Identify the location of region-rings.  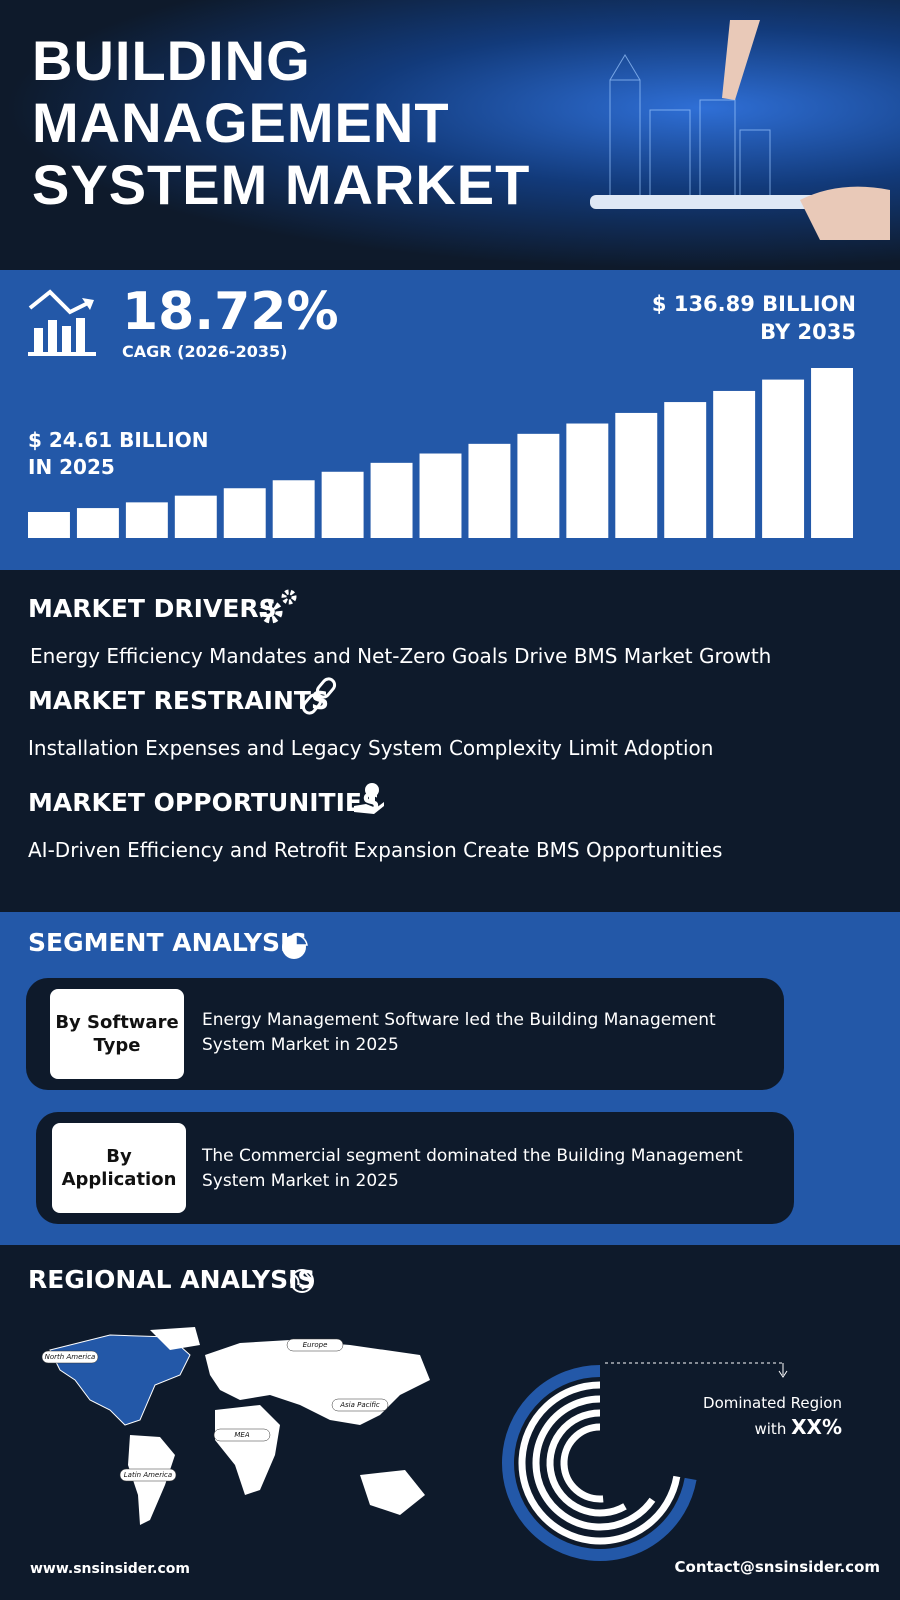
(645, 1461).